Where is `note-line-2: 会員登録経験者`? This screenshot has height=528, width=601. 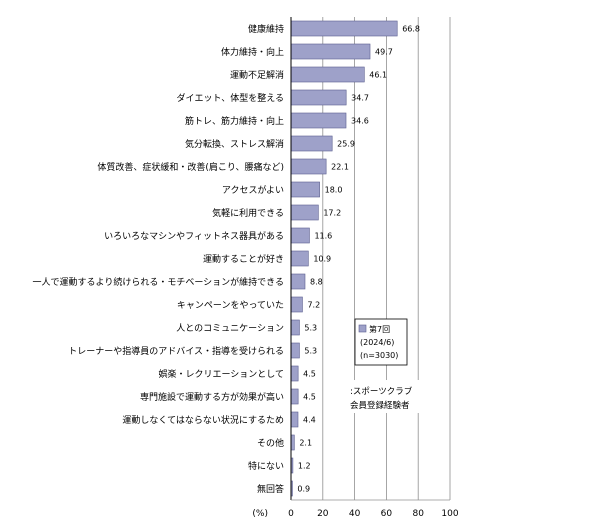 note-line-2: 会員登録経験者 is located at coordinates (380, 405).